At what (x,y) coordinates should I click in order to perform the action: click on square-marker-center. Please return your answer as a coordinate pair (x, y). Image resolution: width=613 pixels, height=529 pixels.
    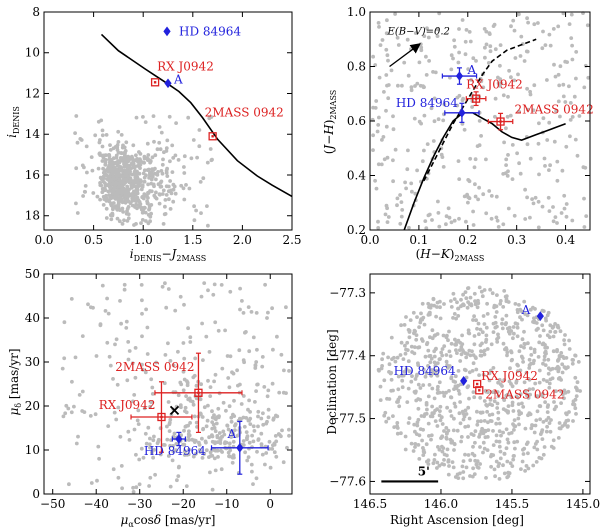
    Looking at the image, I should click on (477, 384).